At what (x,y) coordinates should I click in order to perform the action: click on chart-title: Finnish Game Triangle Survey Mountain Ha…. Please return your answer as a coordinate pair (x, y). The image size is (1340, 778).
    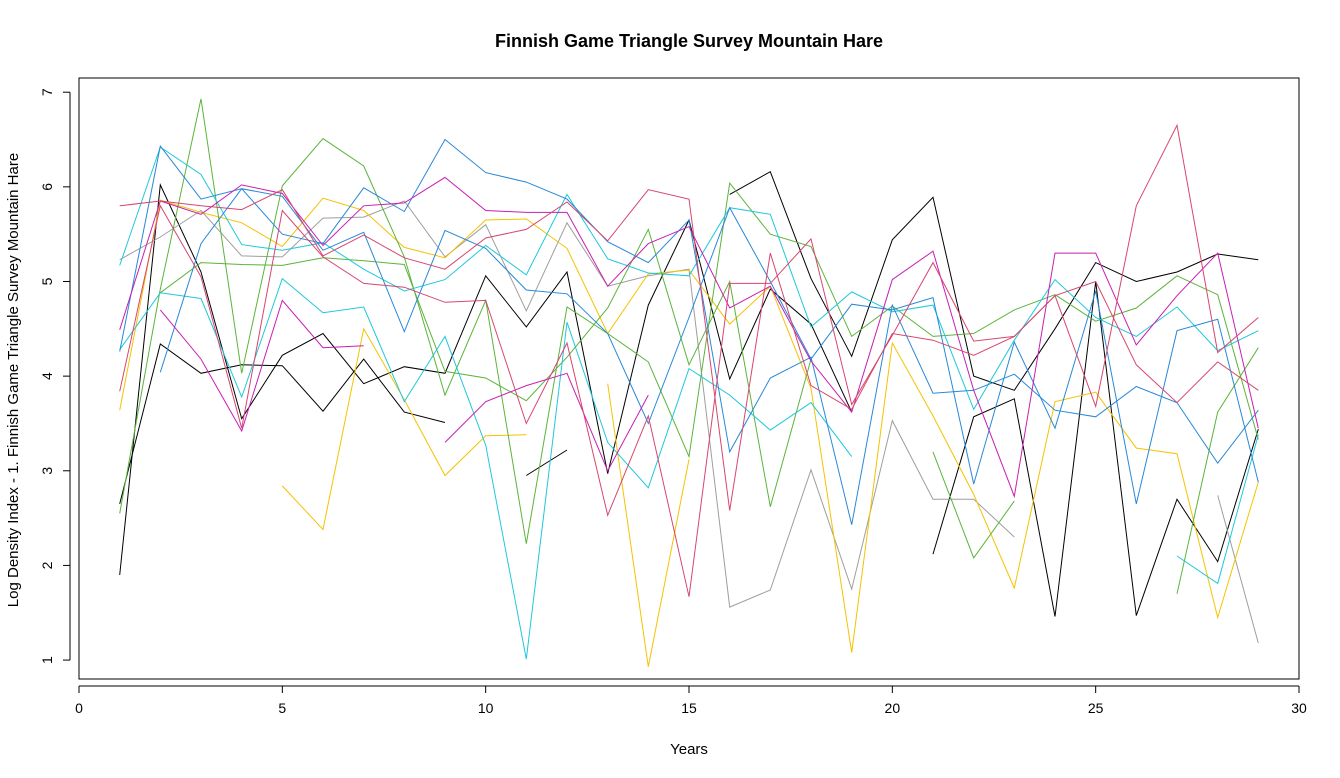
    Looking at the image, I should click on (689, 41).